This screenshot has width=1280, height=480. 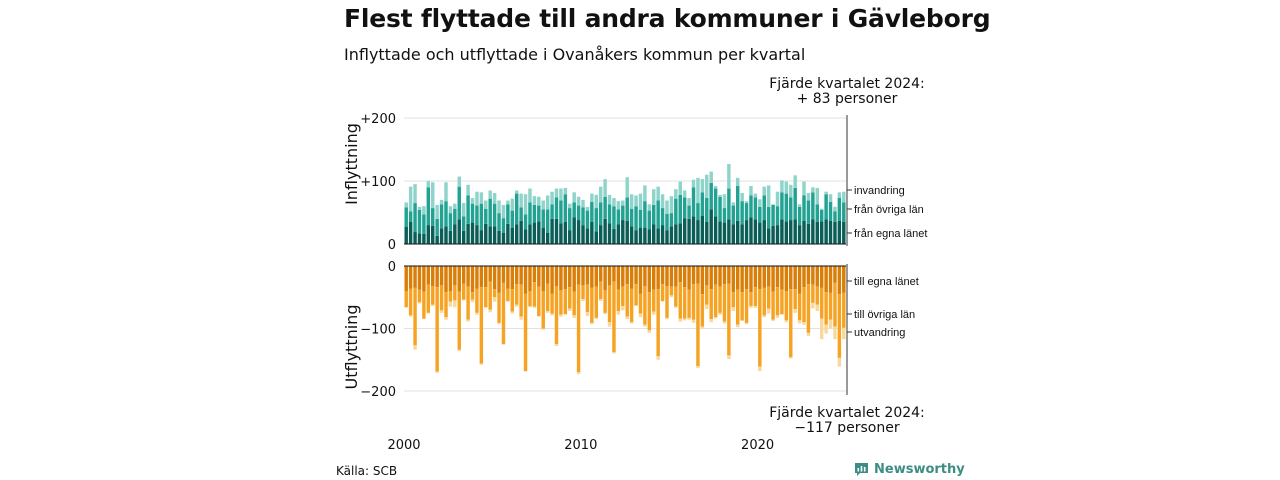 What do you see at coordinates (847, 413) in the screenshot?
I see `annotation-bottom-line1: Fjärde kvartalet 2024:` at bounding box center [847, 413].